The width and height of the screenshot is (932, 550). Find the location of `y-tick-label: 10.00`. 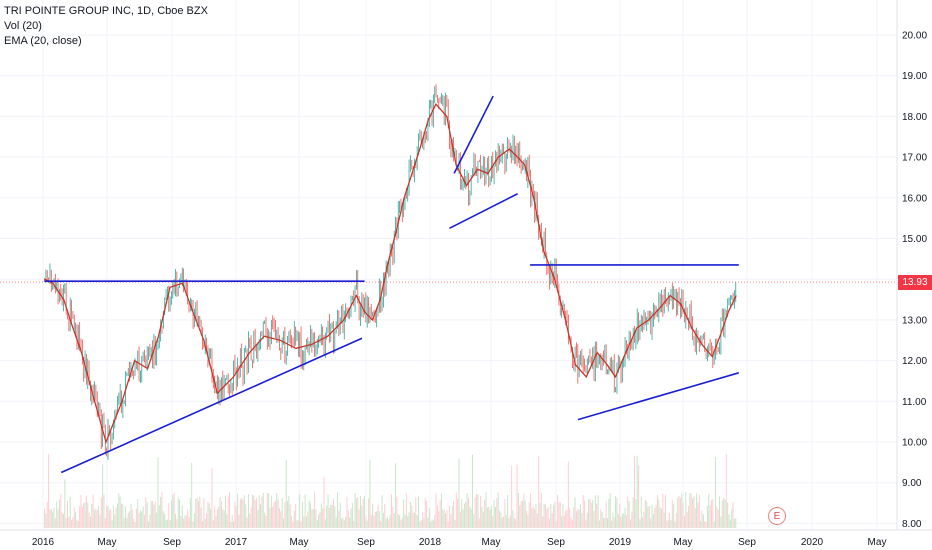

y-tick-label: 10.00 is located at coordinates (914, 443).